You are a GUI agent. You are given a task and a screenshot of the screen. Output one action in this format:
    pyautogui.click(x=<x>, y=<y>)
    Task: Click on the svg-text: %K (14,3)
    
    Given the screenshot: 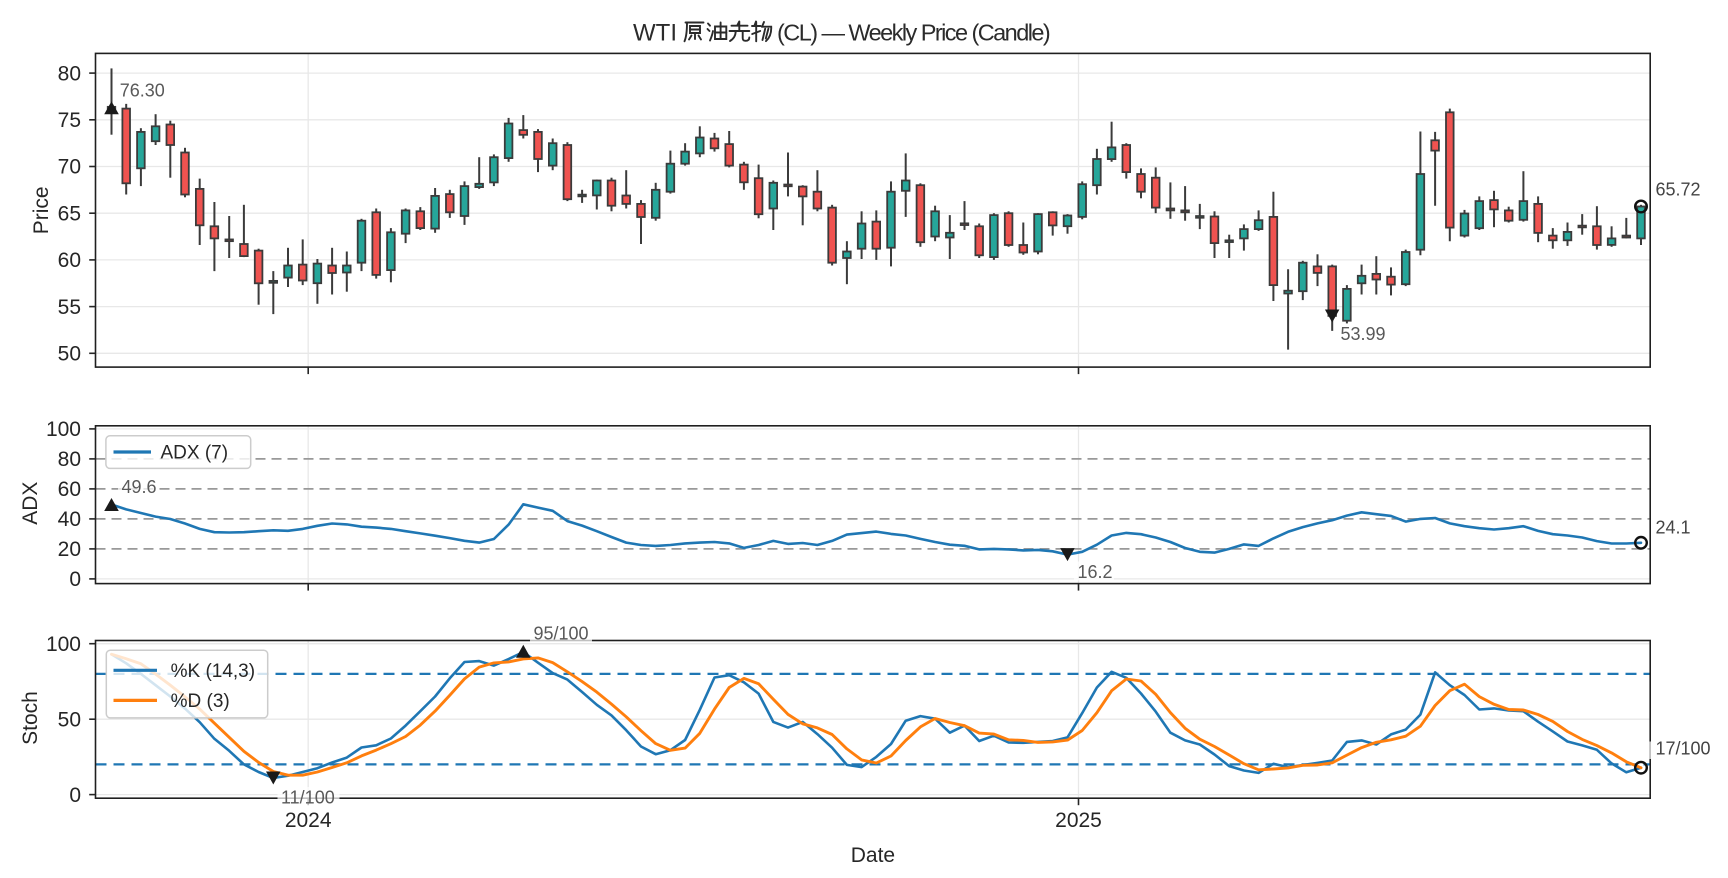 What is the action you would take?
    pyautogui.click(x=213, y=671)
    